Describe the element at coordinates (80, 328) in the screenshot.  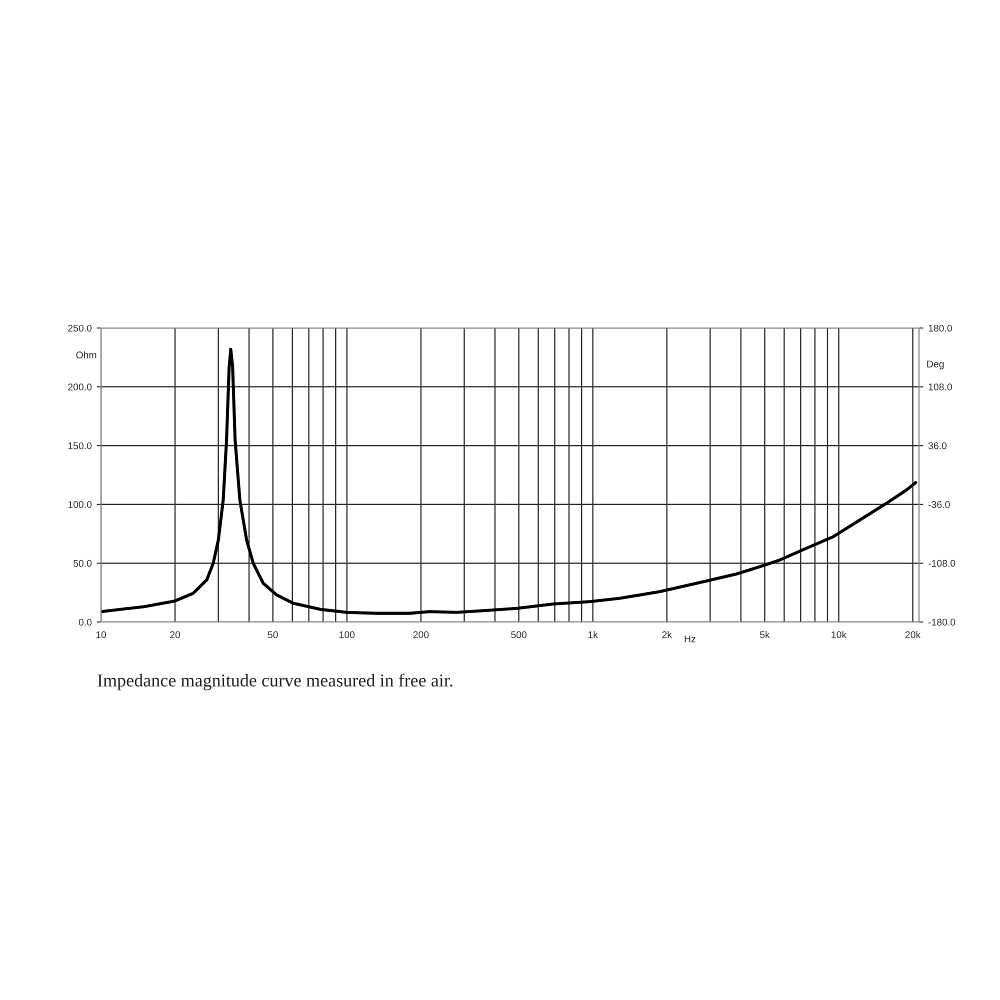
I see `y-tick-label: 250.0` at that location.